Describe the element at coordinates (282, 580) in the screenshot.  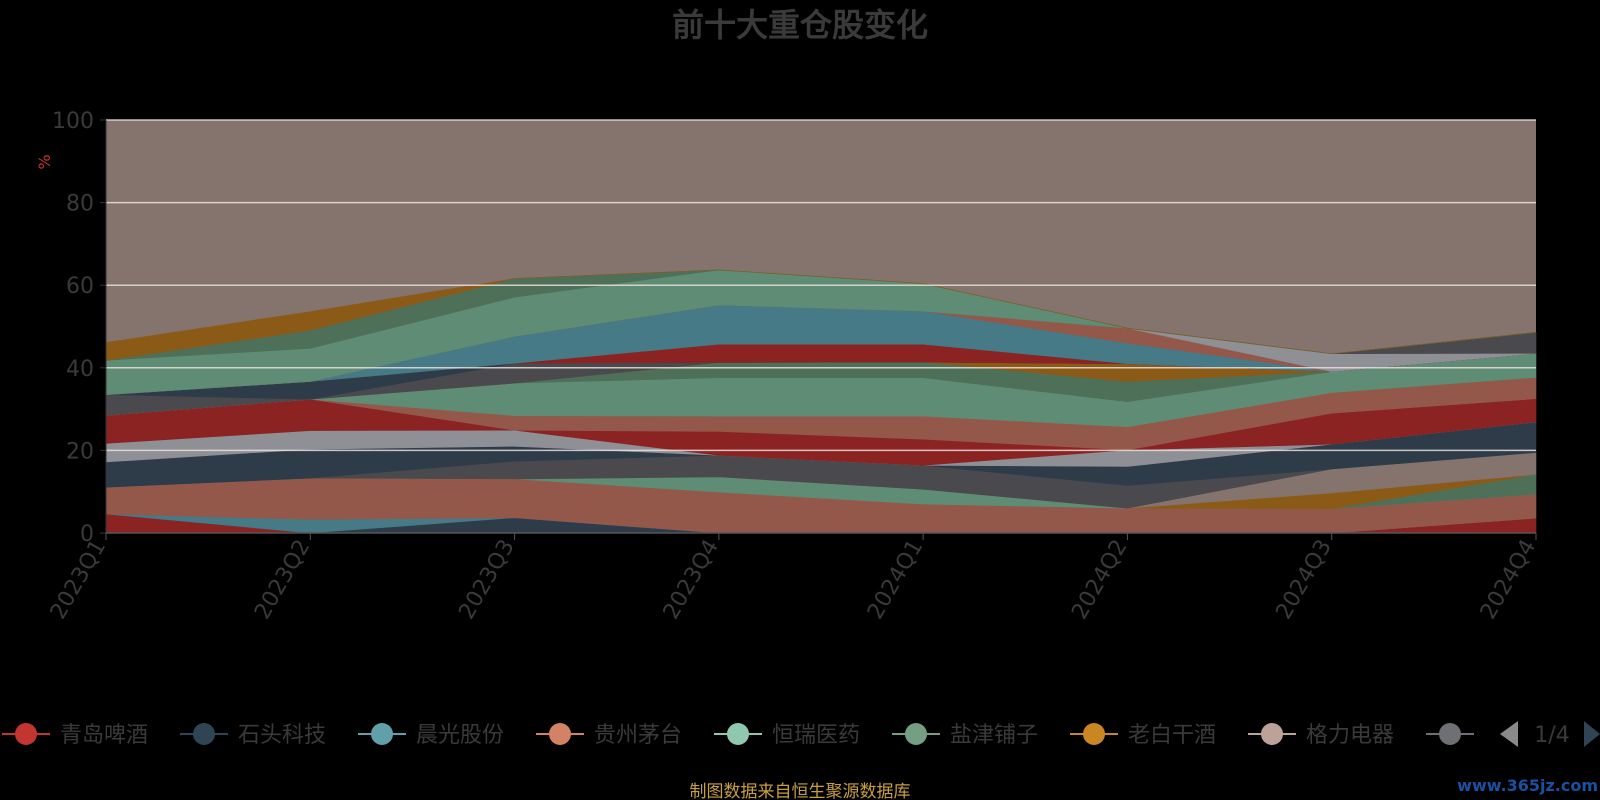
I see `x-tick-label: 2023Q2` at that location.